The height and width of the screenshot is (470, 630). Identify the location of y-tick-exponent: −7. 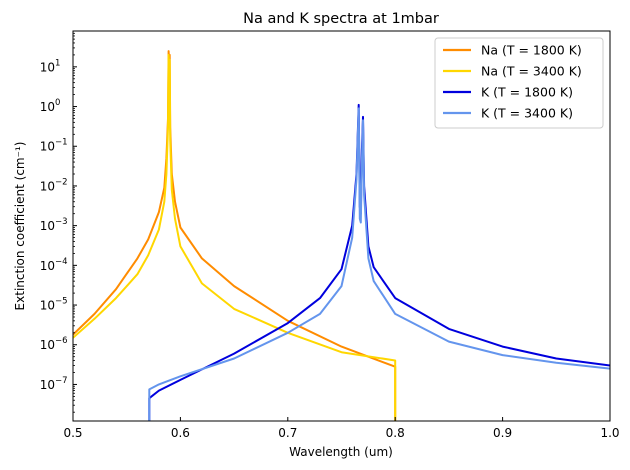
(61, 381).